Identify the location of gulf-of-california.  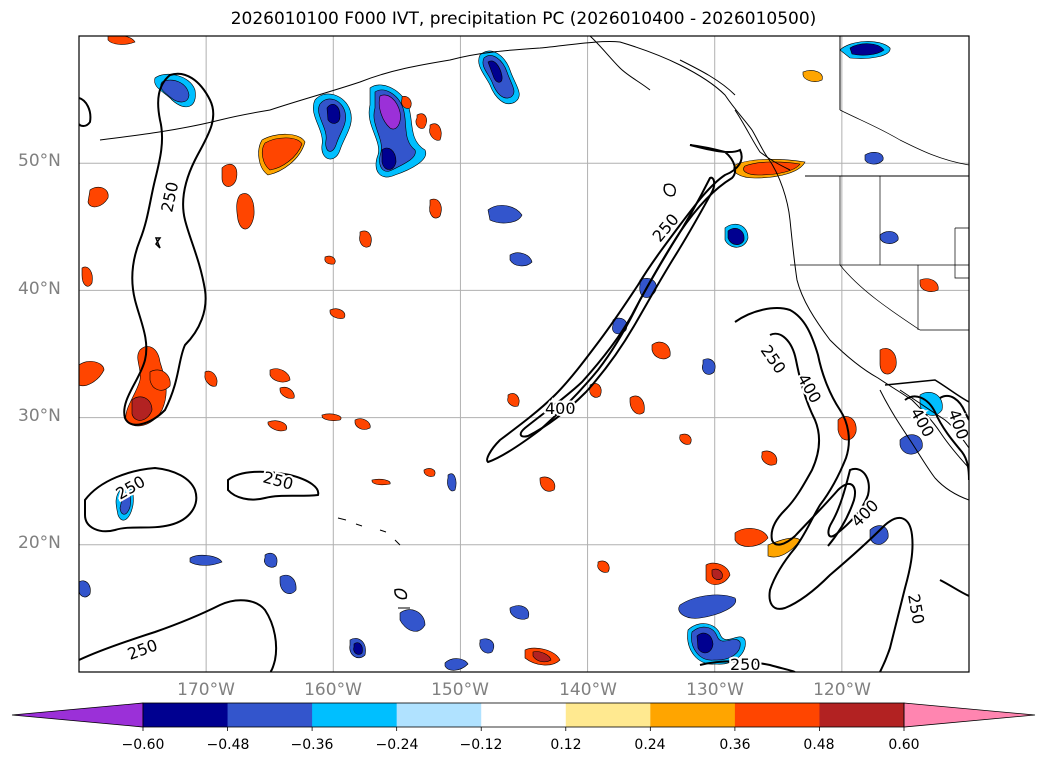
(934, 419).